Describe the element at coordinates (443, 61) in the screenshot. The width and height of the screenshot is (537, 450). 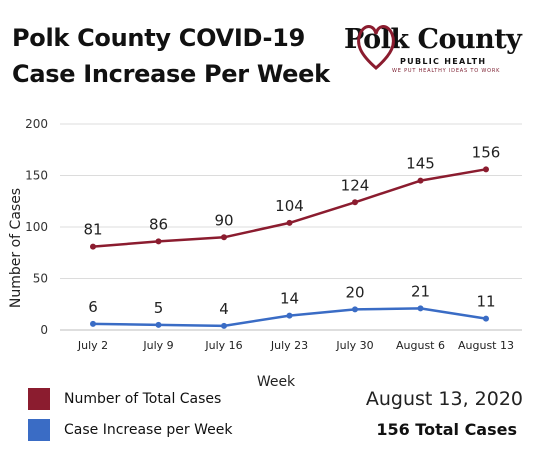
I see `logo-subtitle: PUBLIC HEALTH` at that location.